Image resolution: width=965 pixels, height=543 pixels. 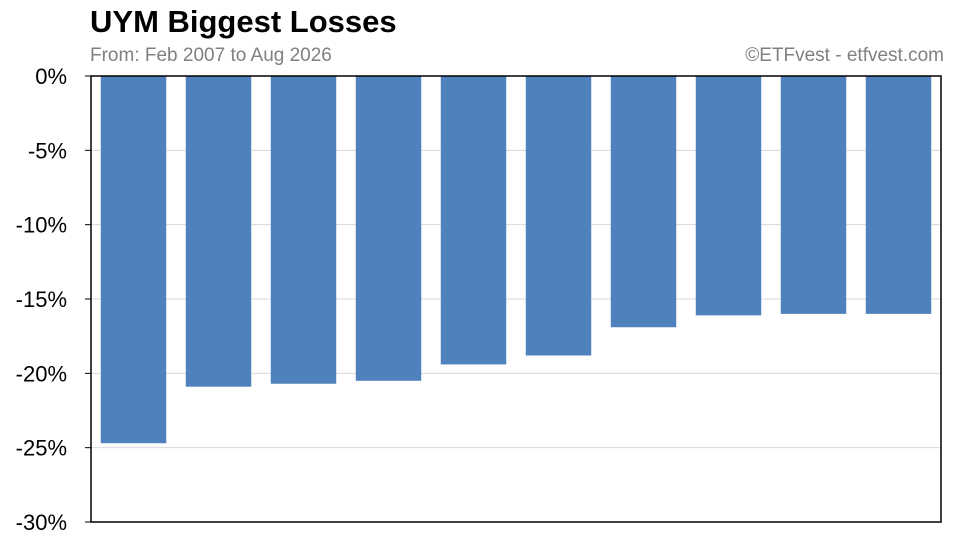 What do you see at coordinates (47, 150) in the screenshot?
I see `y-tick-label: -5%` at bounding box center [47, 150].